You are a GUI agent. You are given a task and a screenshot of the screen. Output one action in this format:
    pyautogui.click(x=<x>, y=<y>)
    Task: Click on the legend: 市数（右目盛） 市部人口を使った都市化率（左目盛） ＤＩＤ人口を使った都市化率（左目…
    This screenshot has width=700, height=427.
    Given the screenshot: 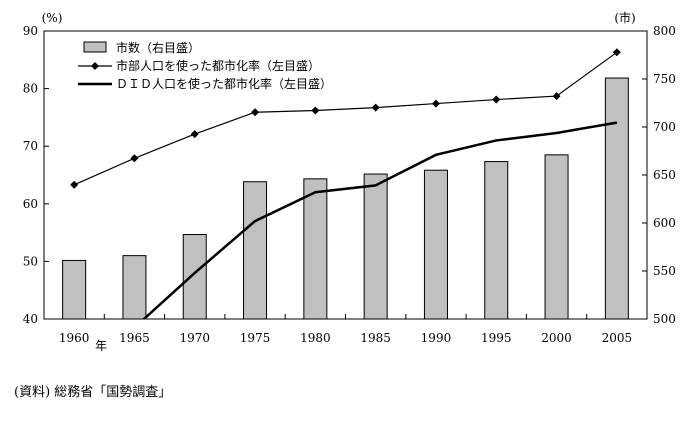 What is the action you would take?
    pyautogui.click(x=205, y=65)
    